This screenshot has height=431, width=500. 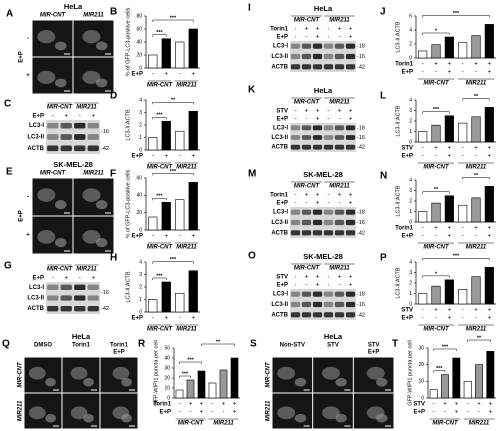 I want to click on y-tick-label: 2, so click(x=410, y=283).